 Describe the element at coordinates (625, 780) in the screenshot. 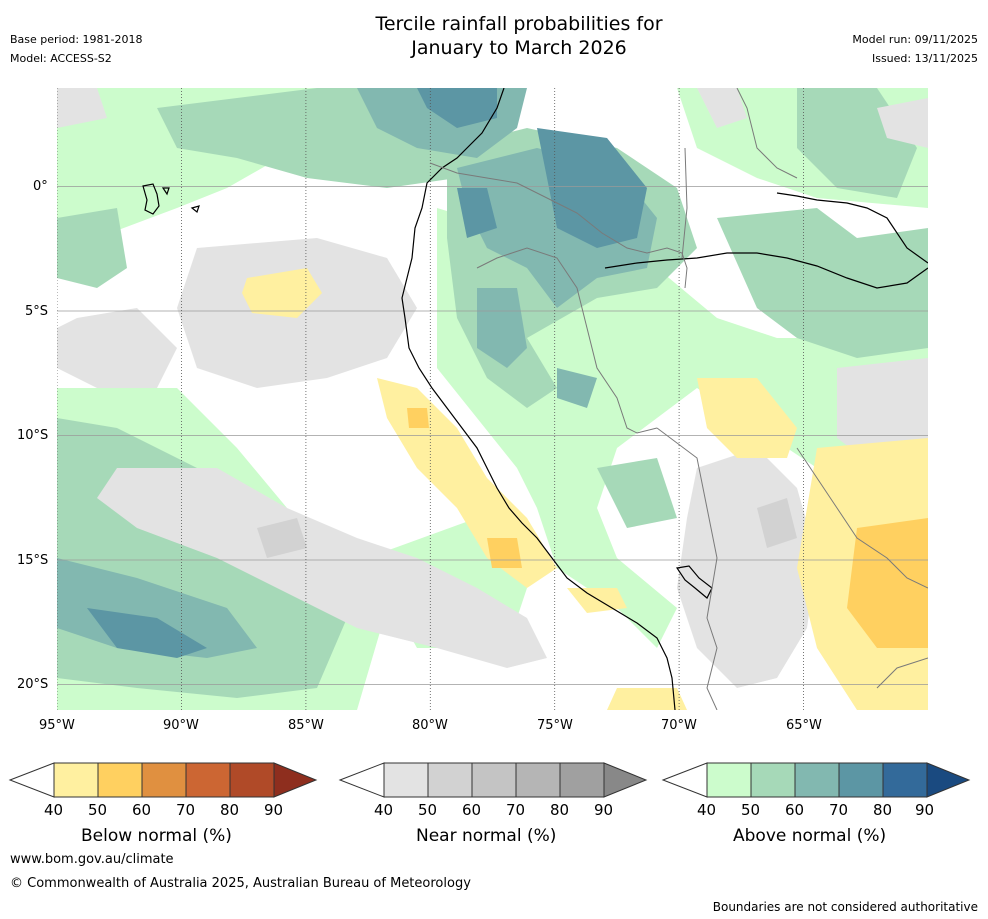

I see `cbar-near-arrow-right` at that location.